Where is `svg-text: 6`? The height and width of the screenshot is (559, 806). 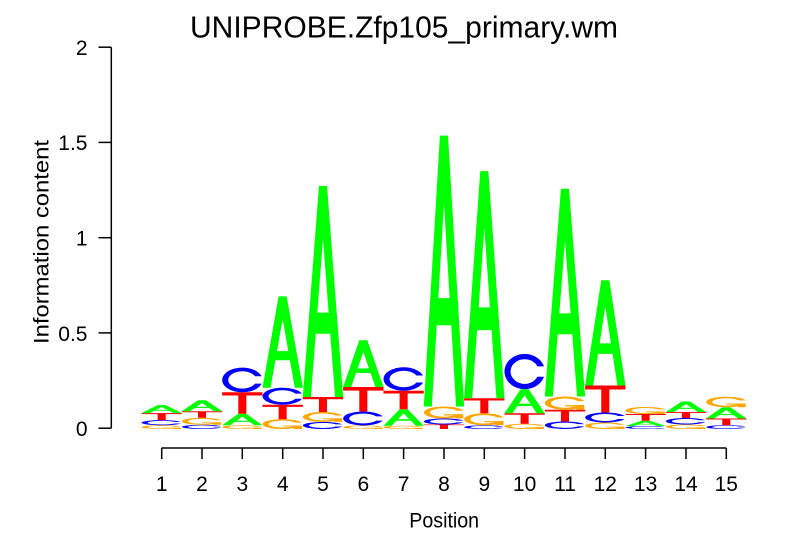
svg-text: 6 is located at coordinates (363, 484).